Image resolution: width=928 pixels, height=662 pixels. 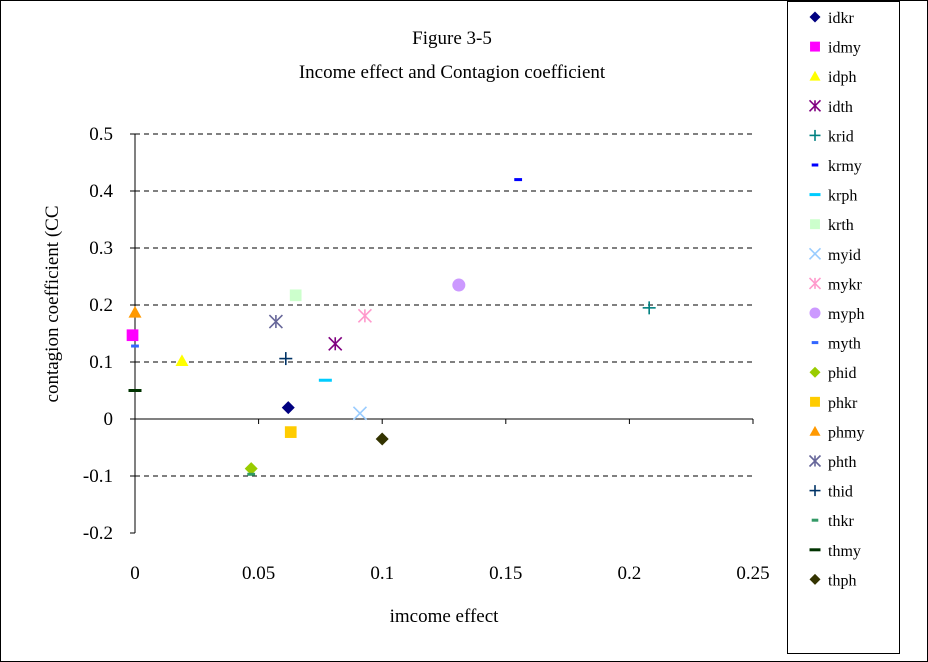 I want to click on x-tick-label: 0.2, so click(x=630, y=573).